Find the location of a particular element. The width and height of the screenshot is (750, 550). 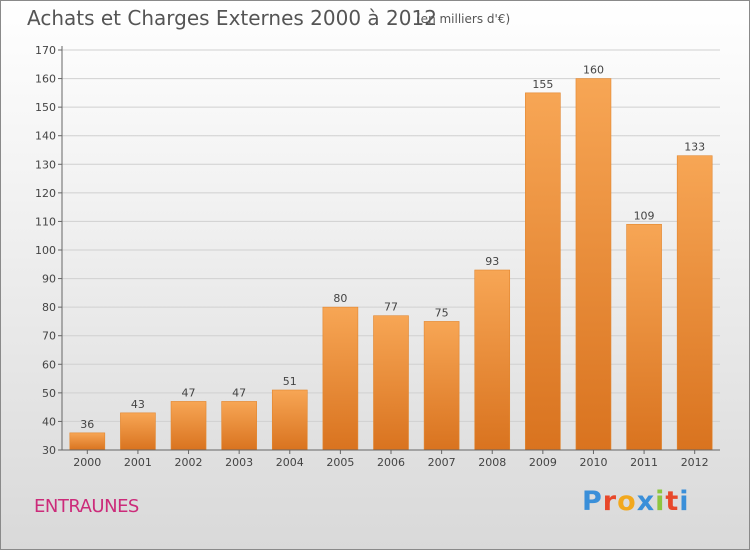

chart-title: Achats et Charges Externes 2000 à 2012 is located at coordinates (232, 18).